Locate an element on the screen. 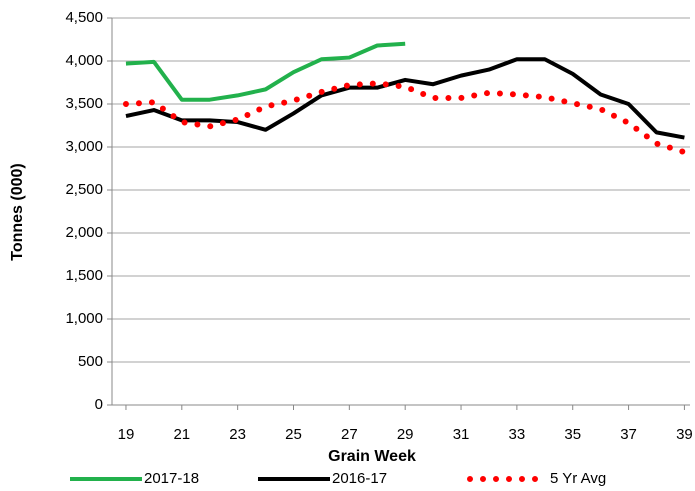 This screenshot has width=695, height=491. legend-label: 5 Yr Avg is located at coordinates (578, 478).